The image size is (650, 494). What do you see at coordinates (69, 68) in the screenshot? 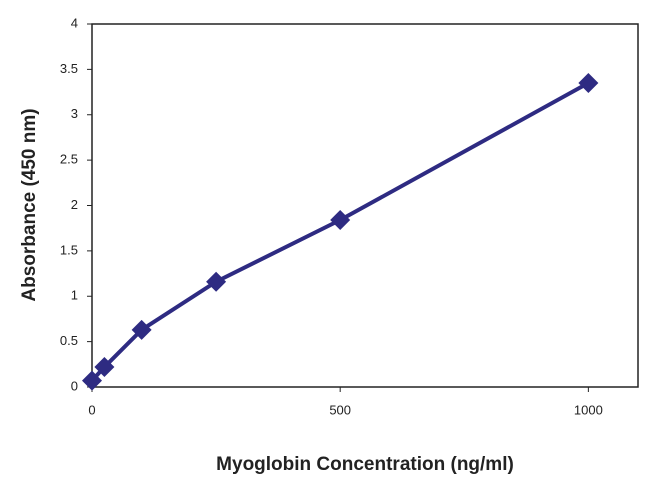
I see `y-tick-label: 3.5` at bounding box center [69, 68].